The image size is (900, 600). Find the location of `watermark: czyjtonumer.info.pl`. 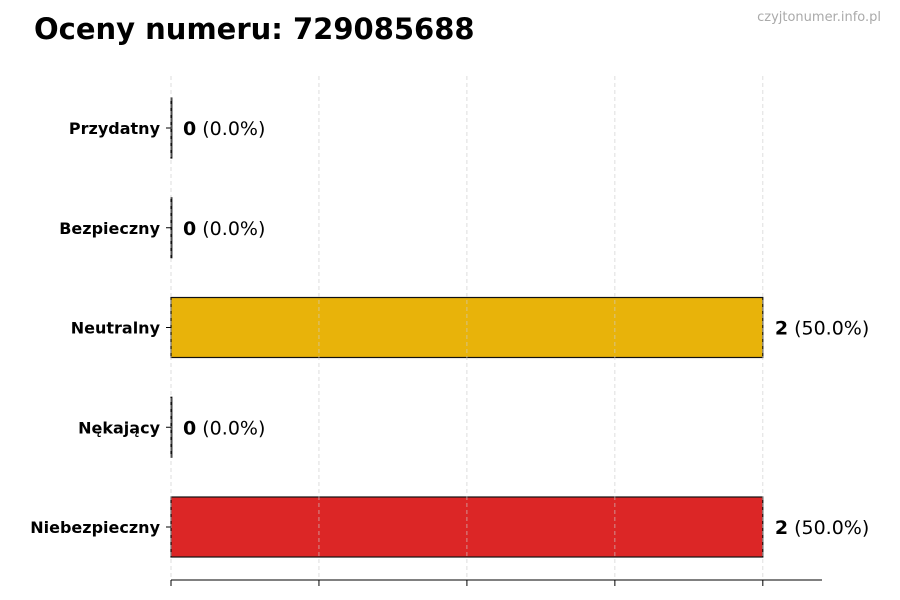

watermark: czyjtonumer.info.pl is located at coordinates (819, 17).